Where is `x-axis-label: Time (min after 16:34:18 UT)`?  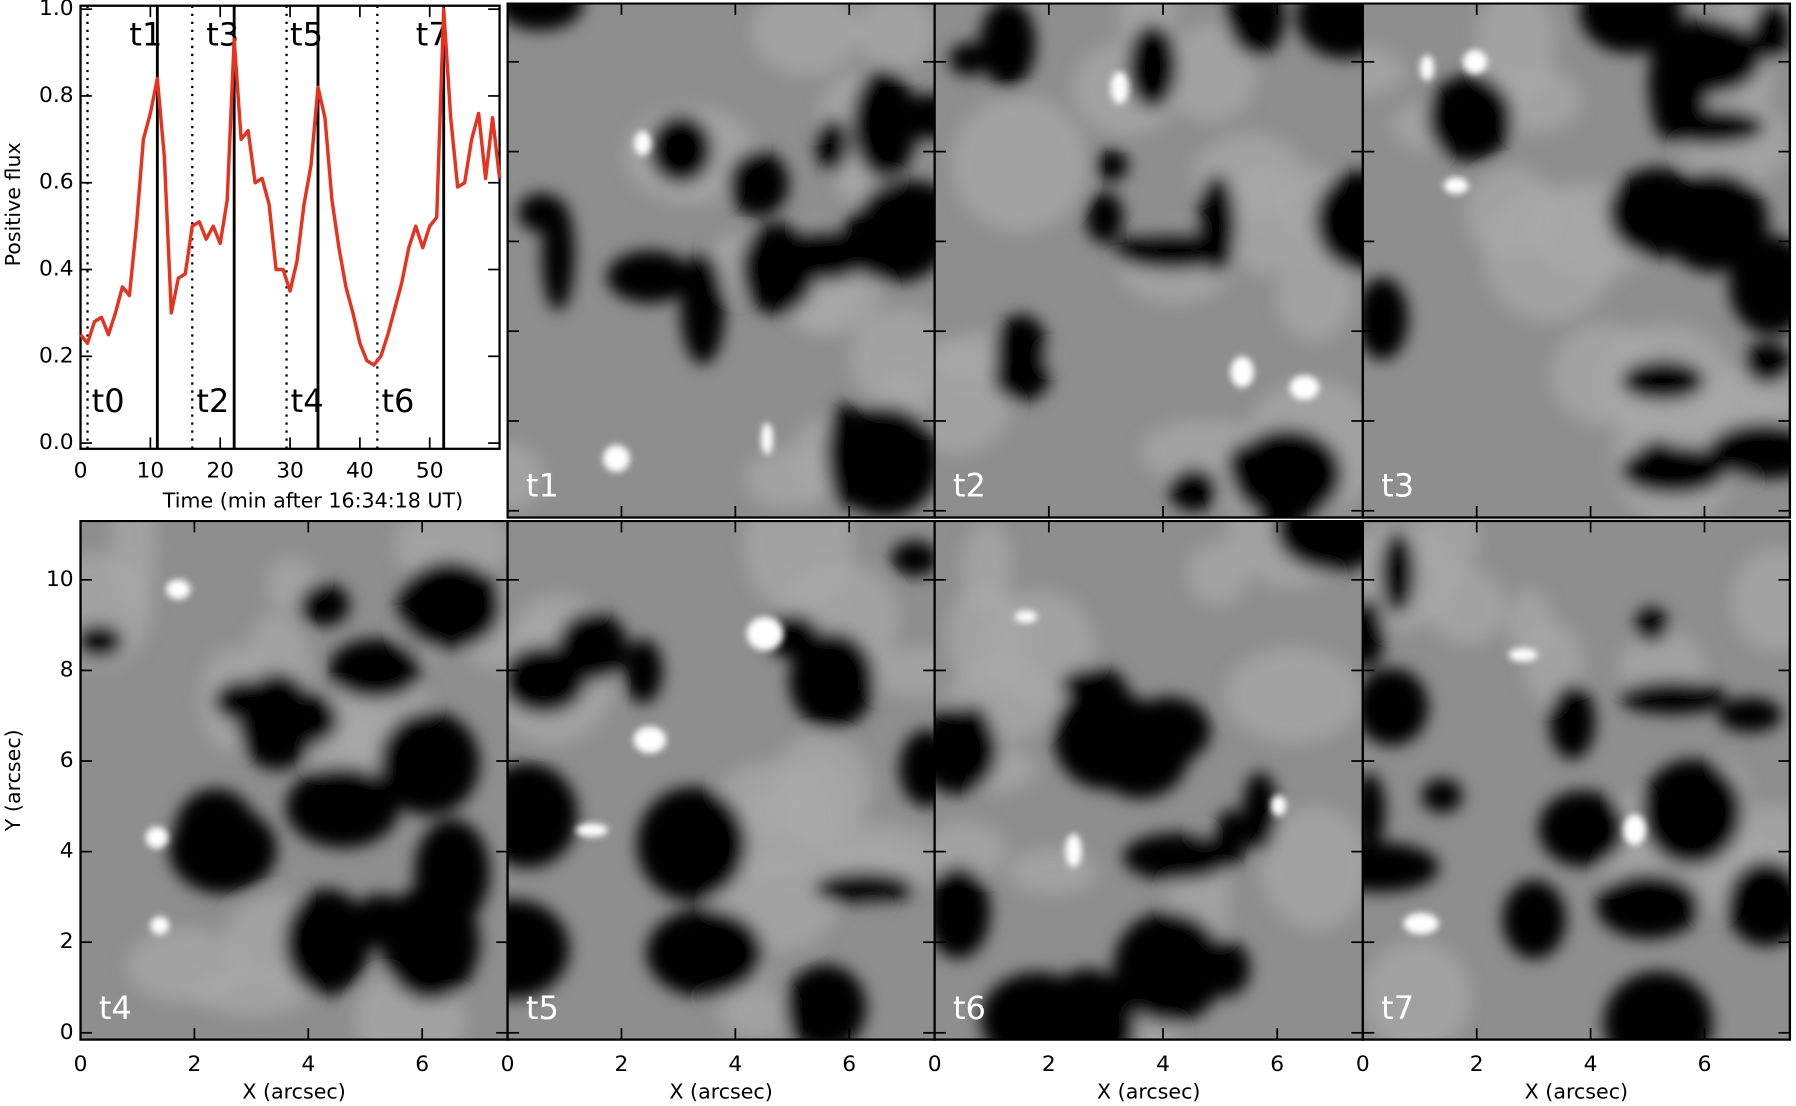
x-axis-label: Time (min after 16:34:18 UT) is located at coordinates (312, 500).